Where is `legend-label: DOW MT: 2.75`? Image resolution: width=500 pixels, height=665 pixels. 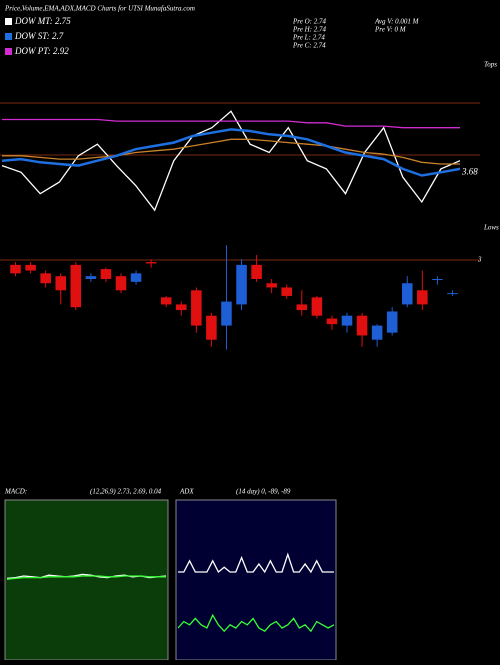 legend-label: DOW MT: 2.75 is located at coordinates (42, 21).